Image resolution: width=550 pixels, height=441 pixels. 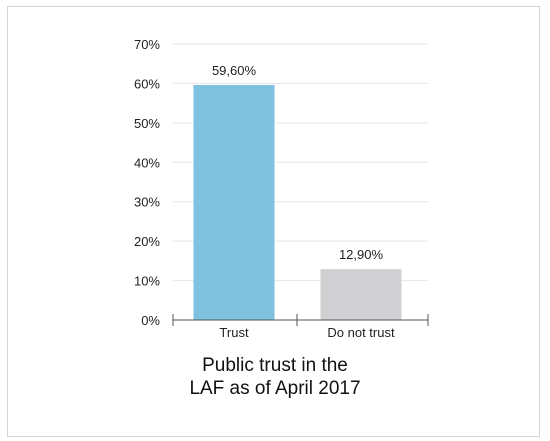 I want to click on y-tick-label: 0%, so click(x=150, y=320).